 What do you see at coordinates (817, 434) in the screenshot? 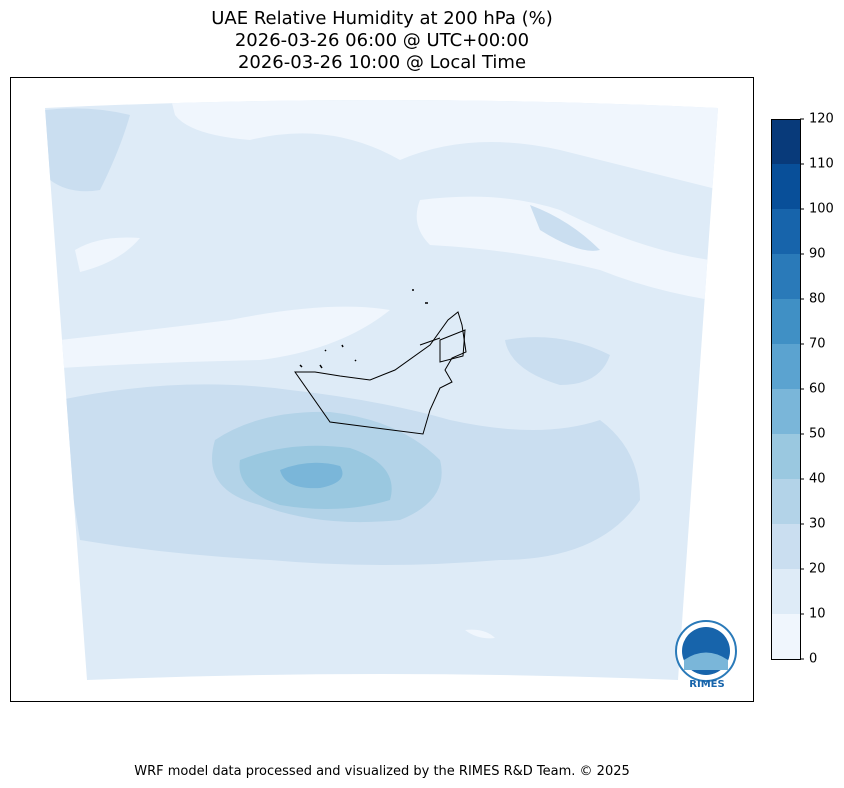
I see `colorbar-tick-label: 50` at bounding box center [817, 434].